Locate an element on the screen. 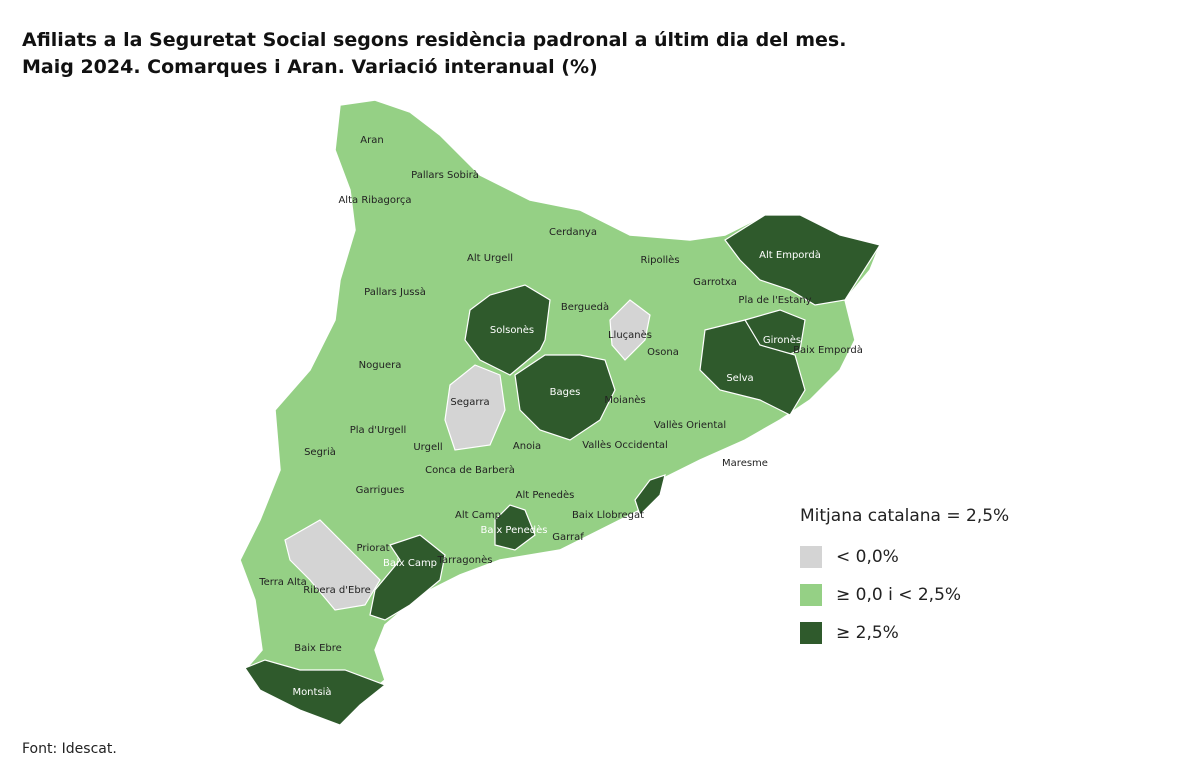 This screenshot has width=1200, height=773. region-label: Lluçanès is located at coordinates (630, 335).